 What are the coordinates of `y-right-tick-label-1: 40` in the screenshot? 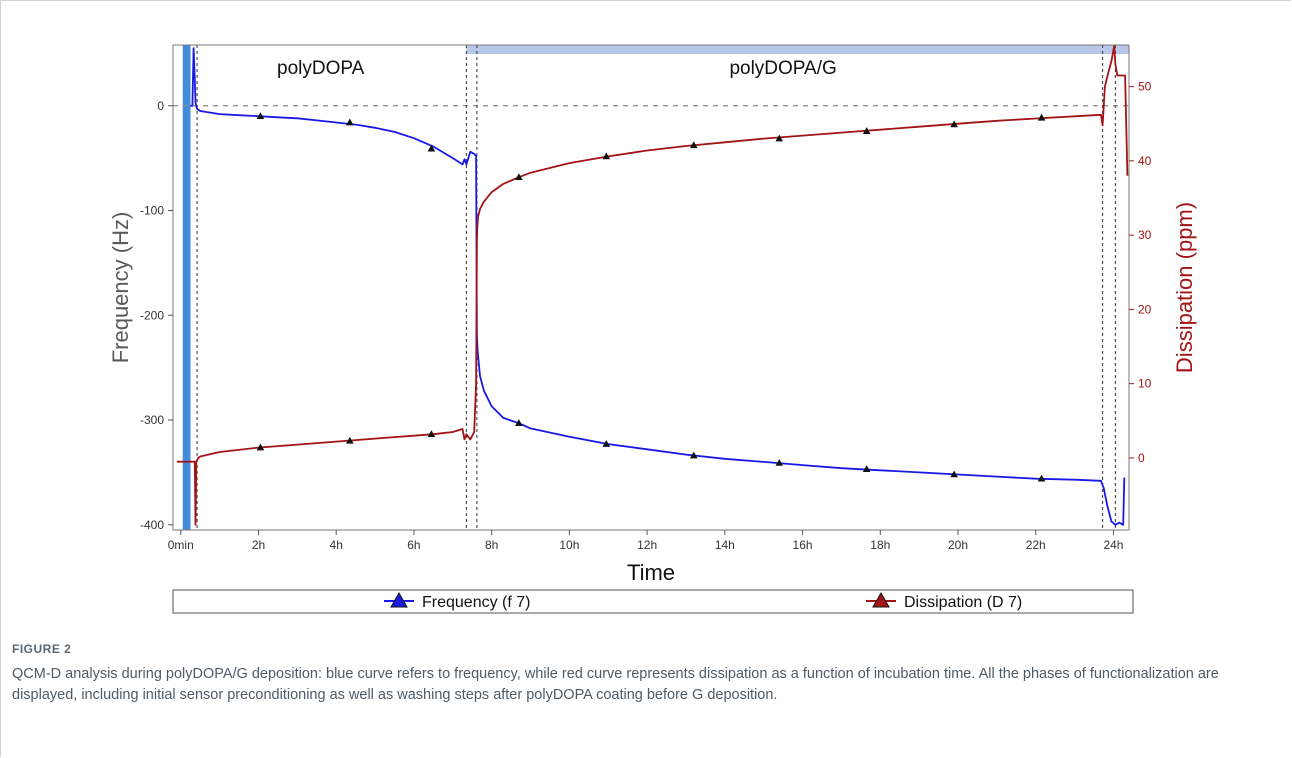 It's located at (1145, 161).